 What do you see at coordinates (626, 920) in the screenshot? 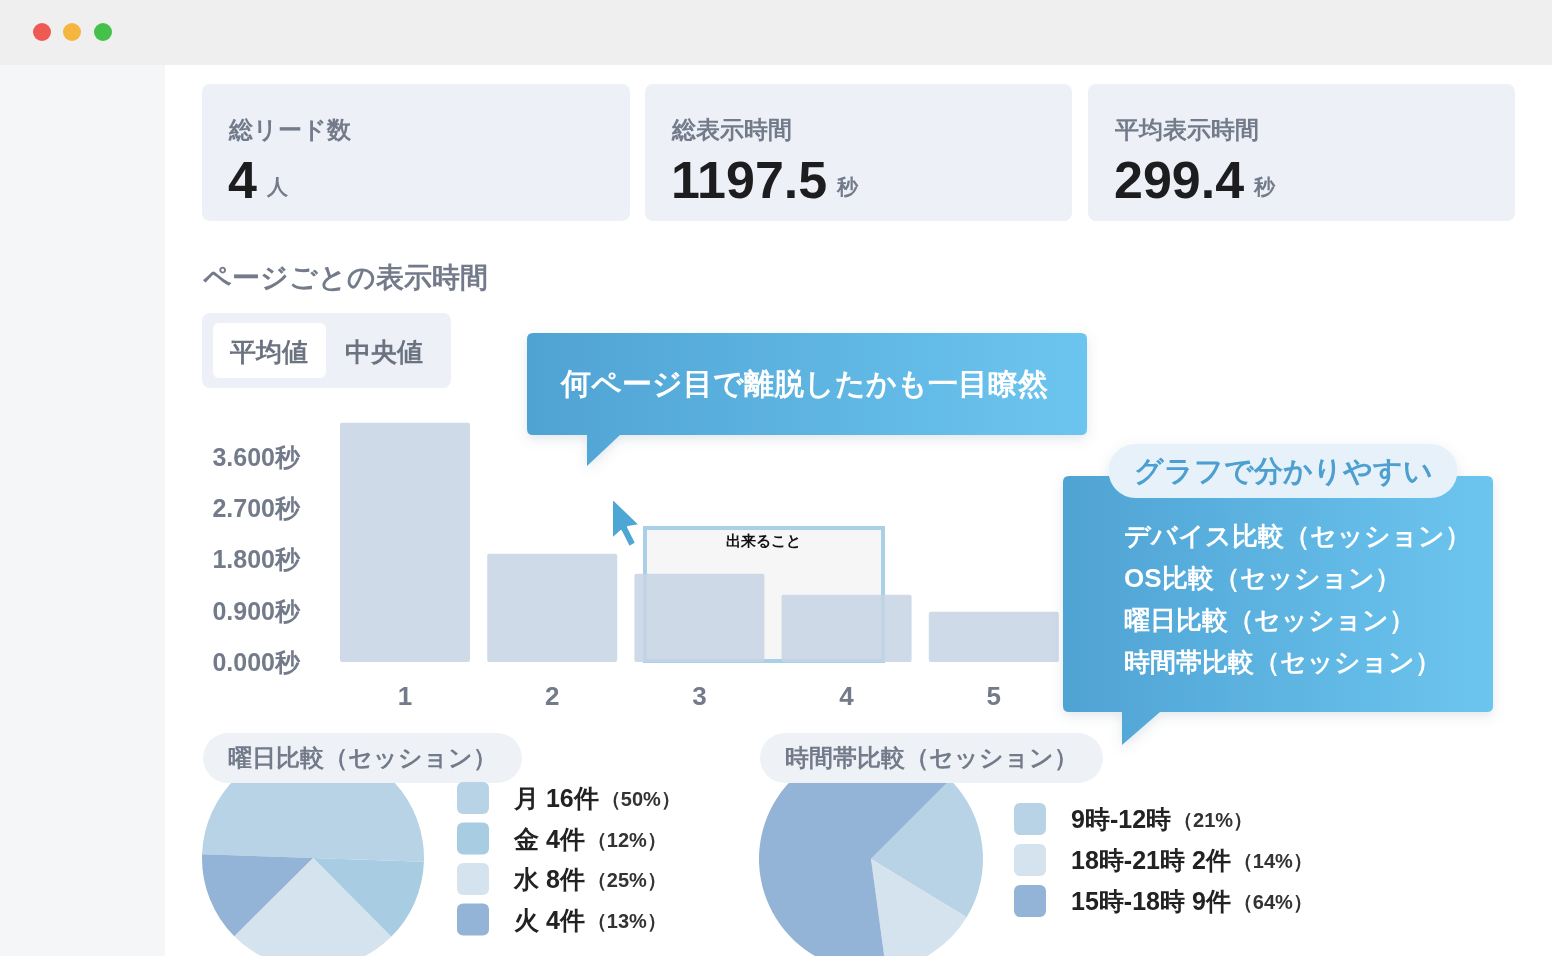
I see `data-label: （13%）` at bounding box center [626, 920].